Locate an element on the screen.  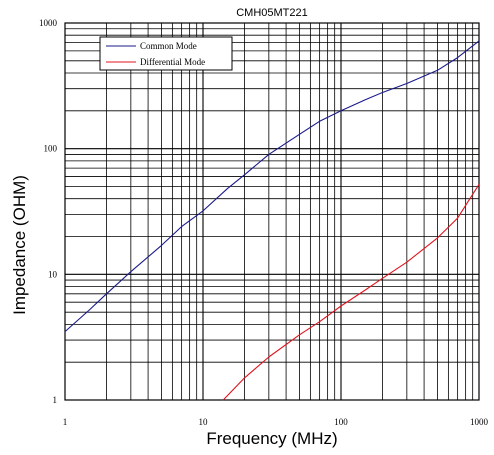
legend: Common Mode Differential Mode is located at coordinates (166, 53).